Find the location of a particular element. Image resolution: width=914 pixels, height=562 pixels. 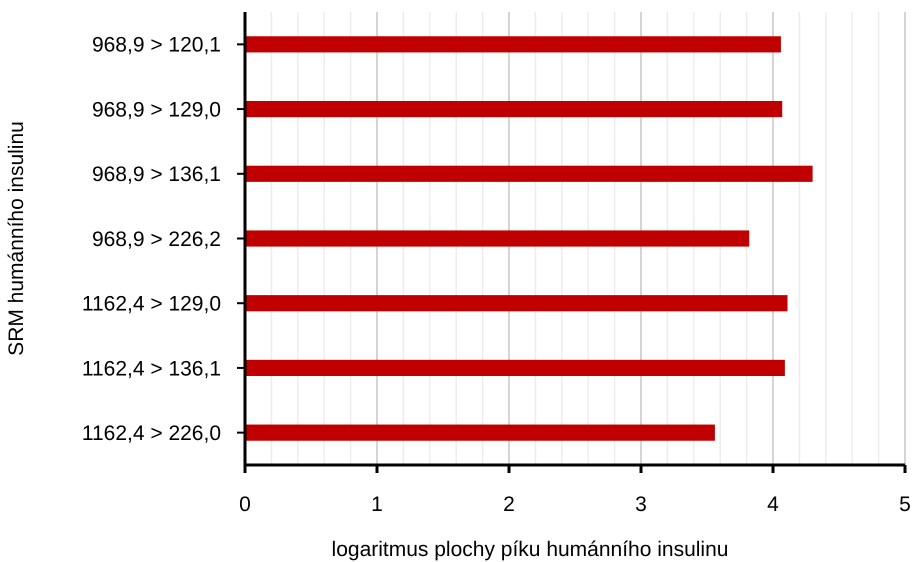

x-tick-label: 3 is located at coordinates (641, 504).